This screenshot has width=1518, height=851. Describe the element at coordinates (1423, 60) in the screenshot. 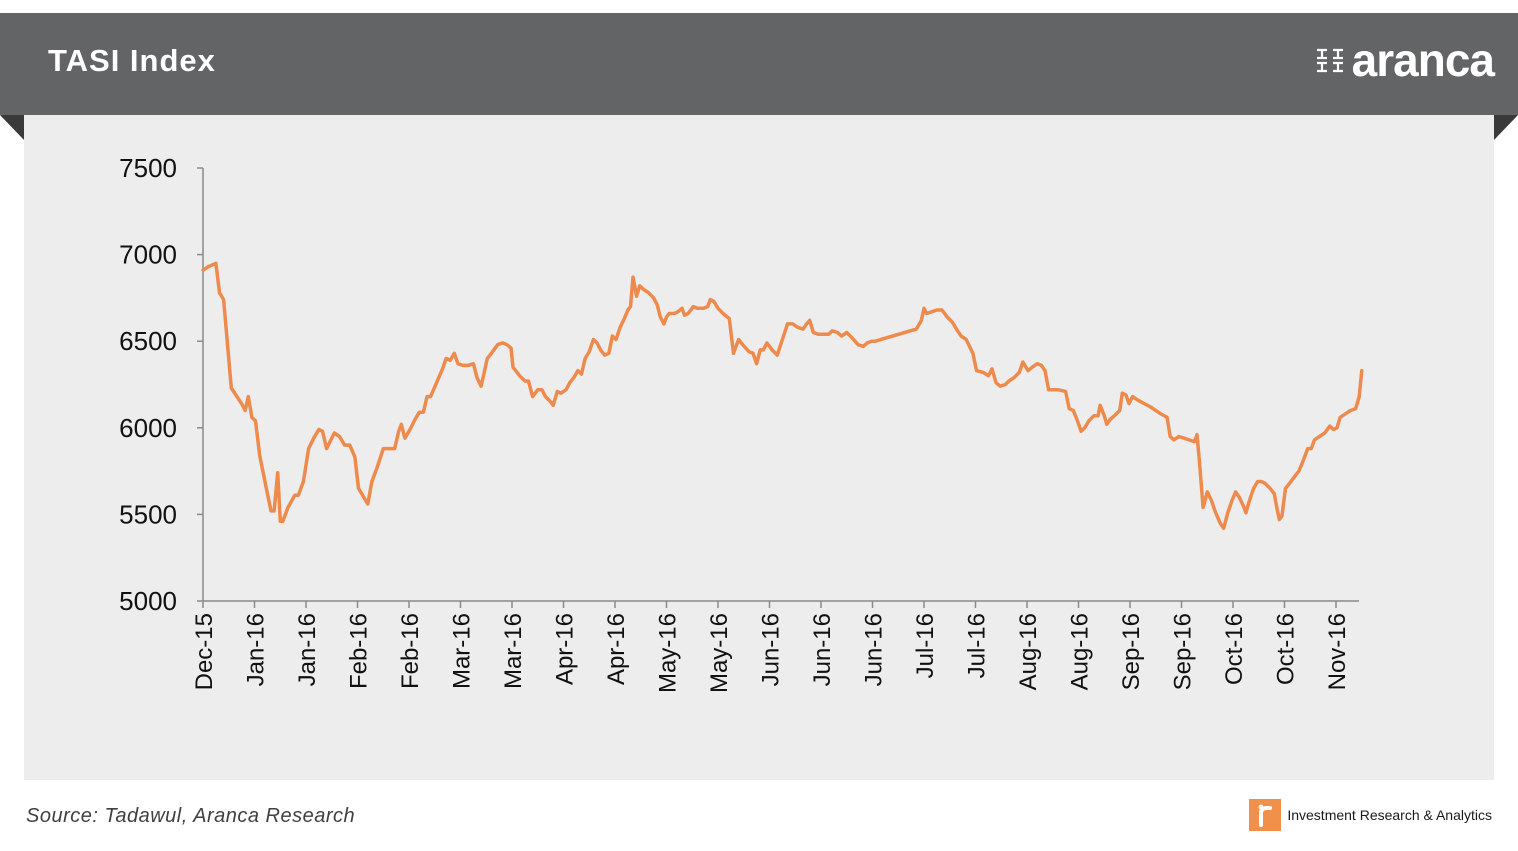

I see `logo-wordmark: aranca` at that location.